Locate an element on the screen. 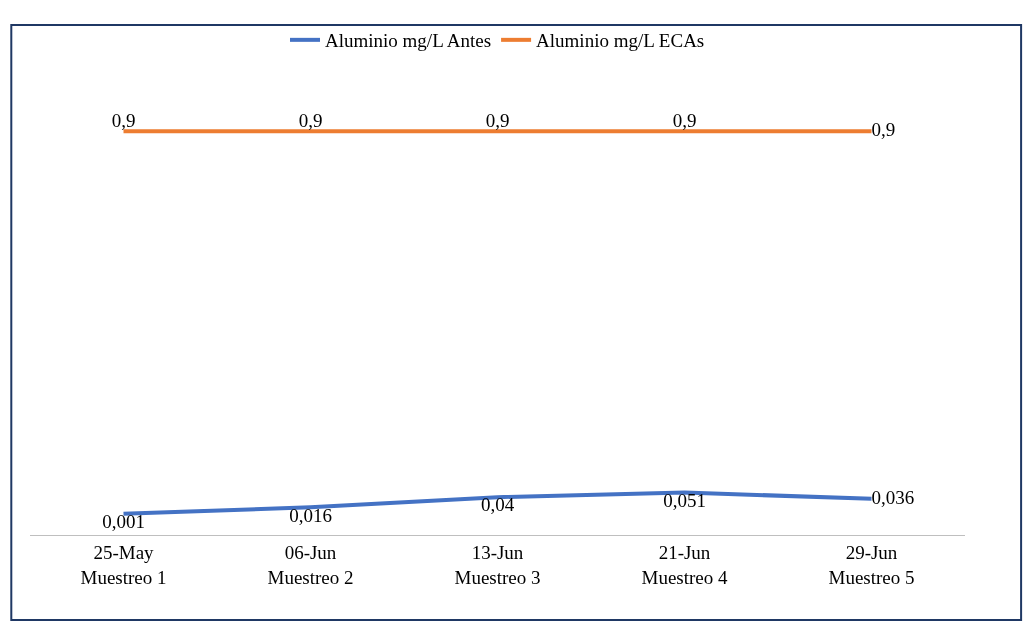 Image resolution: width=1035 pixels, height=625 pixels. data-label: 0,051 is located at coordinates (684, 500).